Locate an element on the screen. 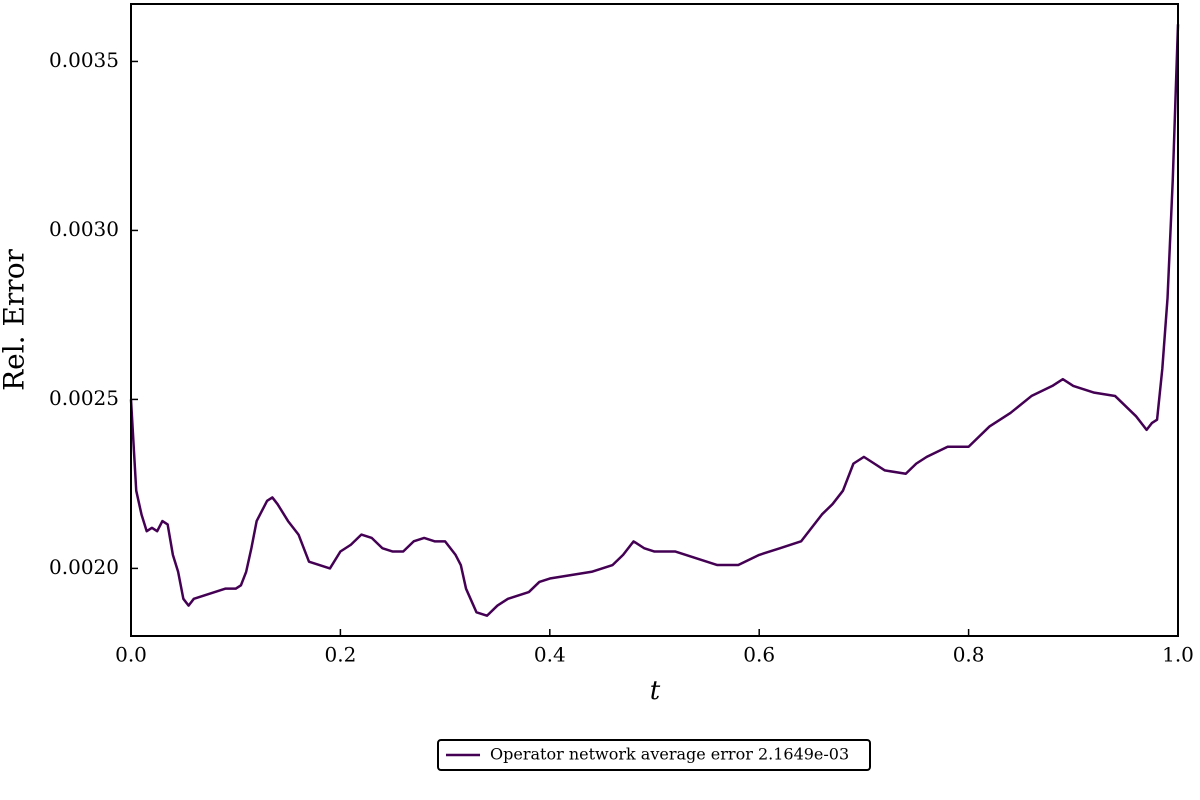 Image resolution: width=1200 pixels, height=800 pixels. x-tick-label: 0.2 is located at coordinates (340, 655).